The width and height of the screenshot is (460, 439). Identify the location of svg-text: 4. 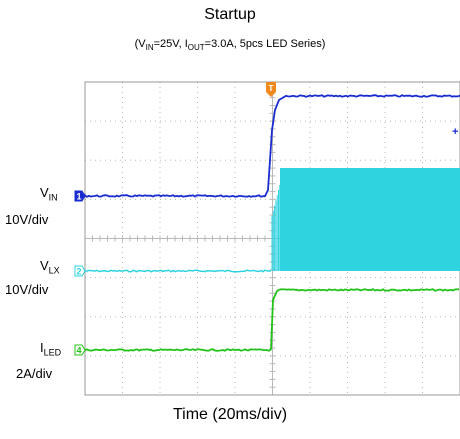
(78, 351).